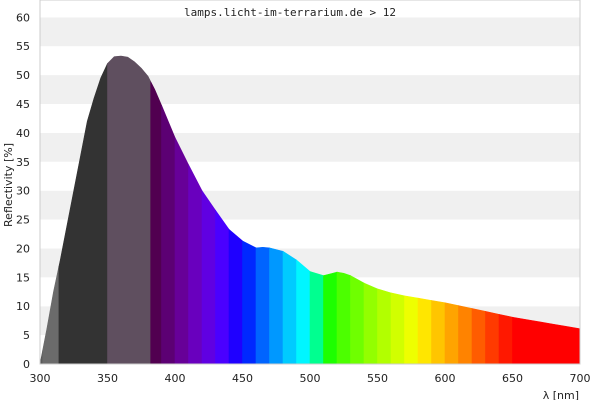 This screenshot has width=600, height=400. I want to click on x-tick-label: 700, so click(580, 378).